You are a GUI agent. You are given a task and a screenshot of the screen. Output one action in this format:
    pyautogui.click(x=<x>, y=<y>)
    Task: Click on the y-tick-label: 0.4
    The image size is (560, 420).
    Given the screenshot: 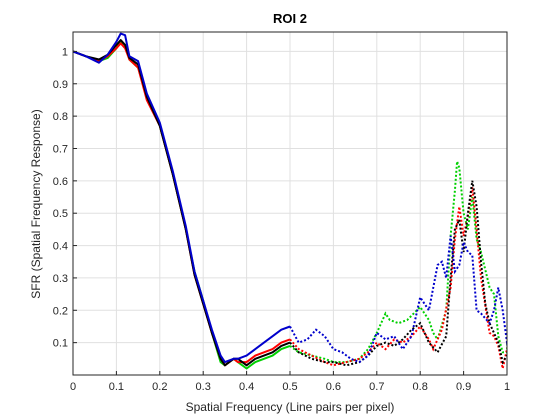 What is the action you would take?
    pyautogui.click(x=60, y=247)
    